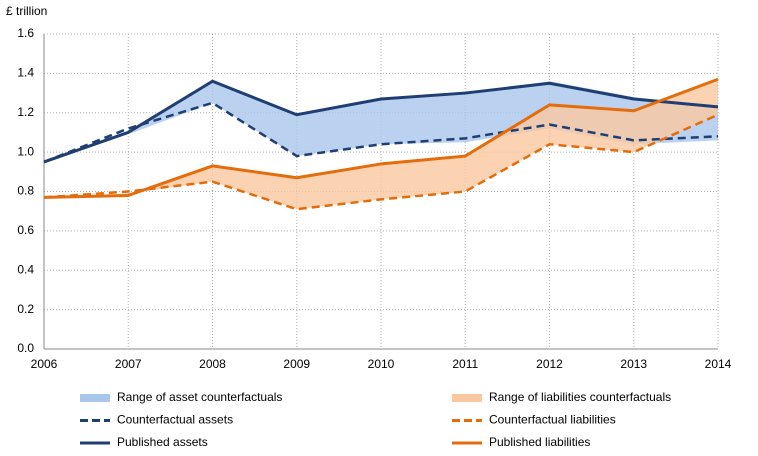 This screenshot has height=456, width=758. I want to click on legend-label: Range of asset counterfactuals, so click(199, 397).